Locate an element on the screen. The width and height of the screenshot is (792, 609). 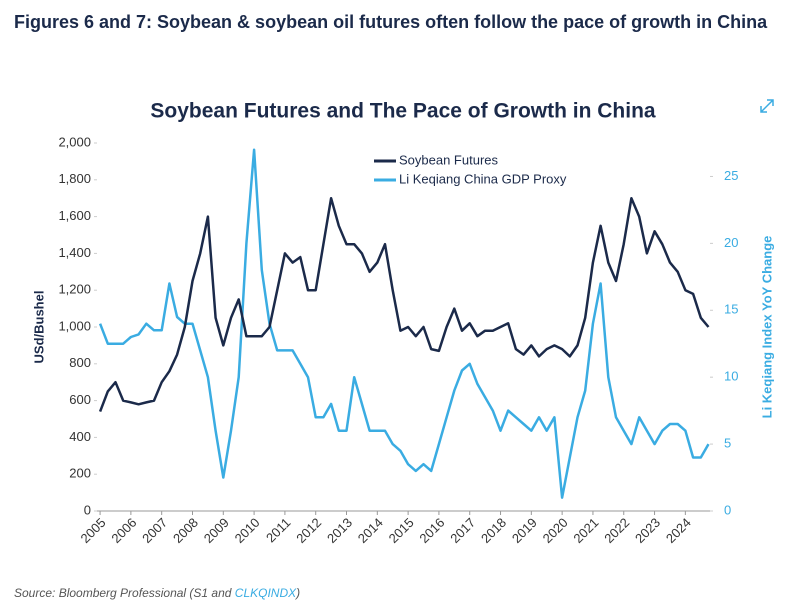
source-prefix: Source: Bloomberg Professional (S1 and is located at coordinates (123, 593).